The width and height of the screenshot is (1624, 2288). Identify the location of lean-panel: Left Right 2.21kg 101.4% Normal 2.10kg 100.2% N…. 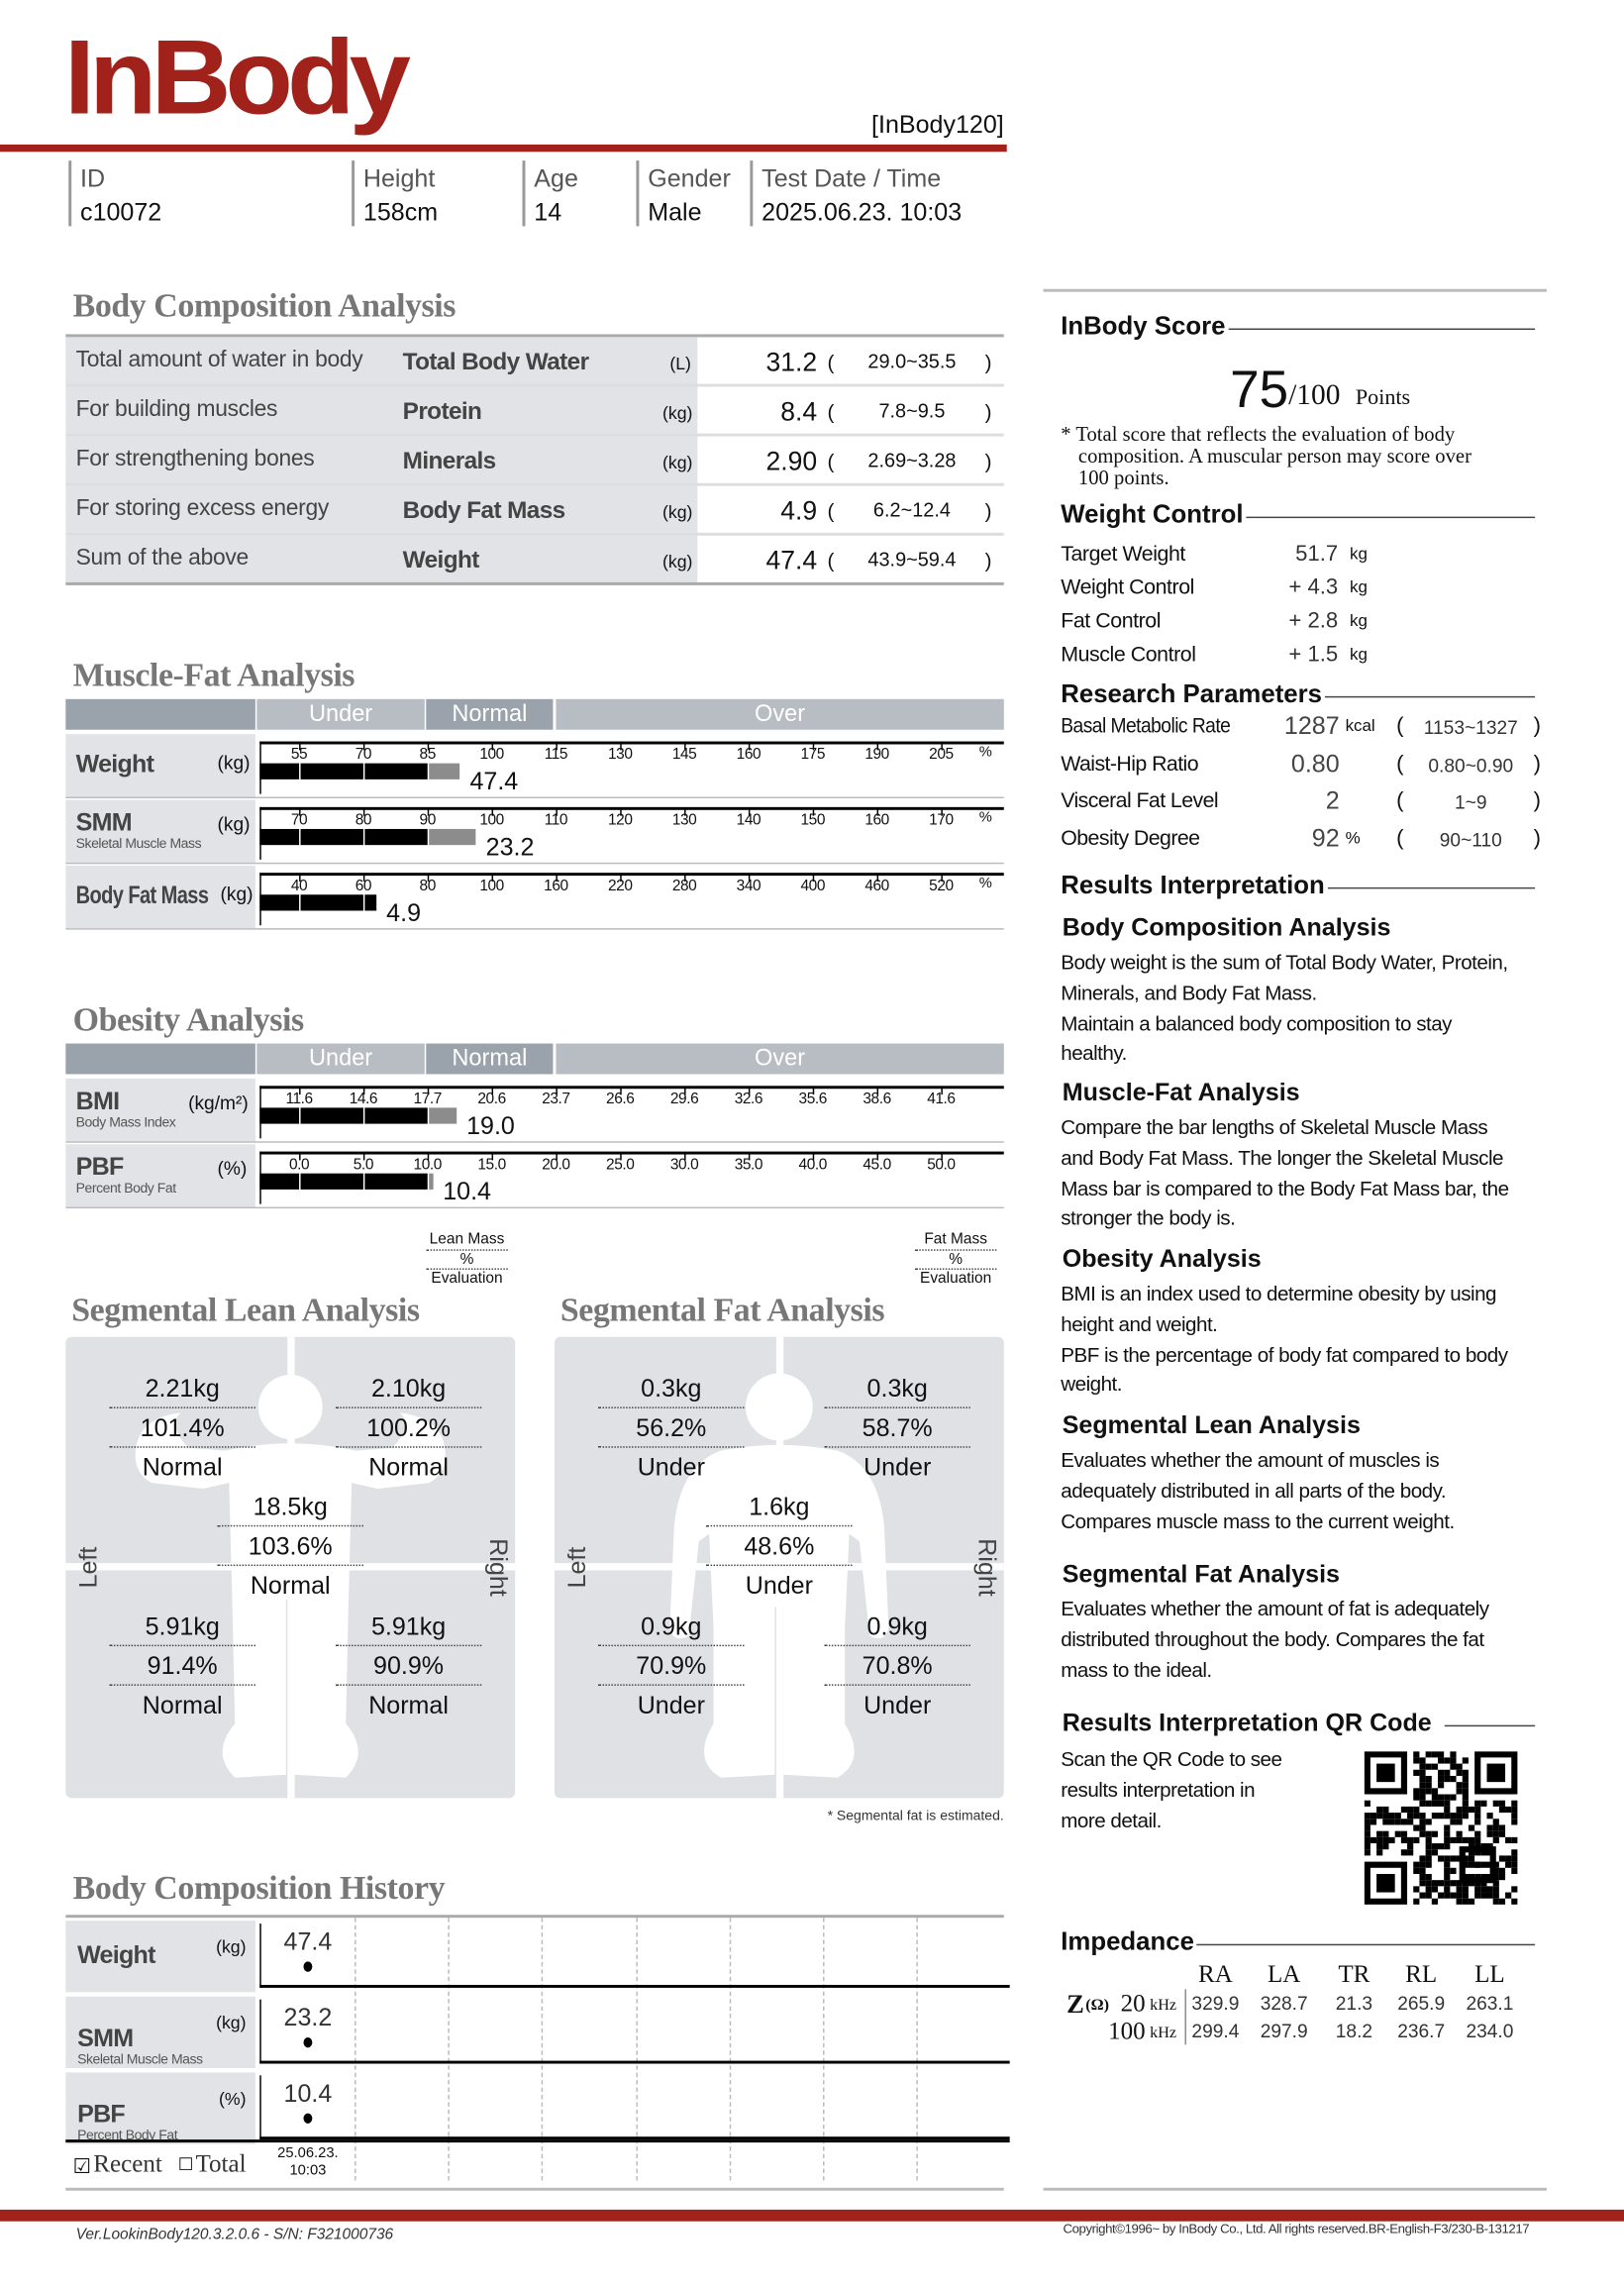
(290, 1567).